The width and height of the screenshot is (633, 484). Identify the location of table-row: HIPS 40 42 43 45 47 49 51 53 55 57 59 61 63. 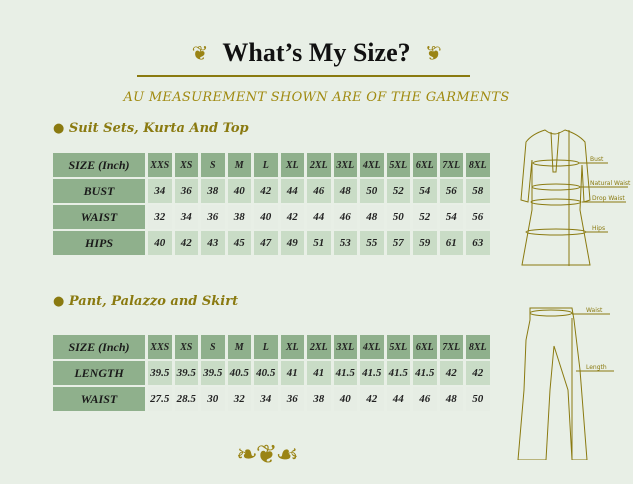
(271, 243).